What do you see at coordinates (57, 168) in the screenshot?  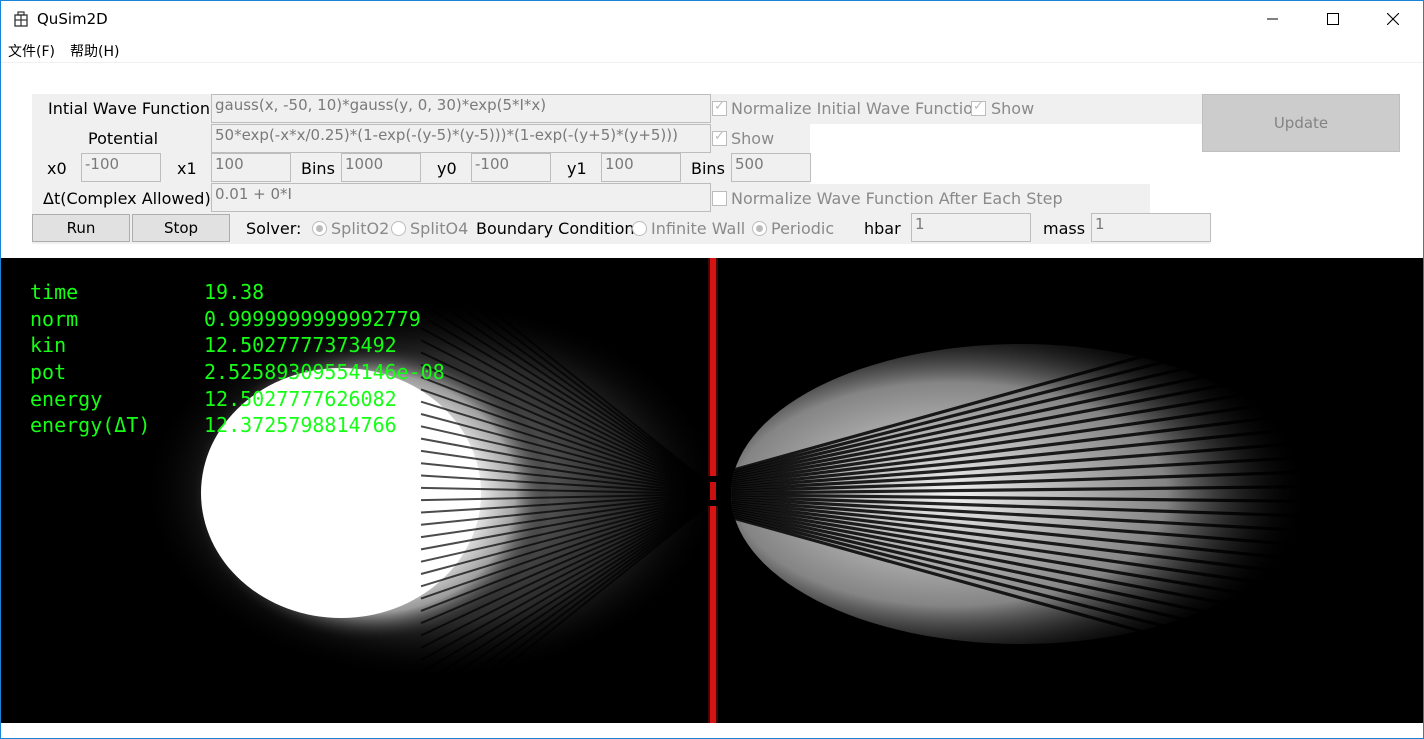 I see `x0-label: x0` at bounding box center [57, 168].